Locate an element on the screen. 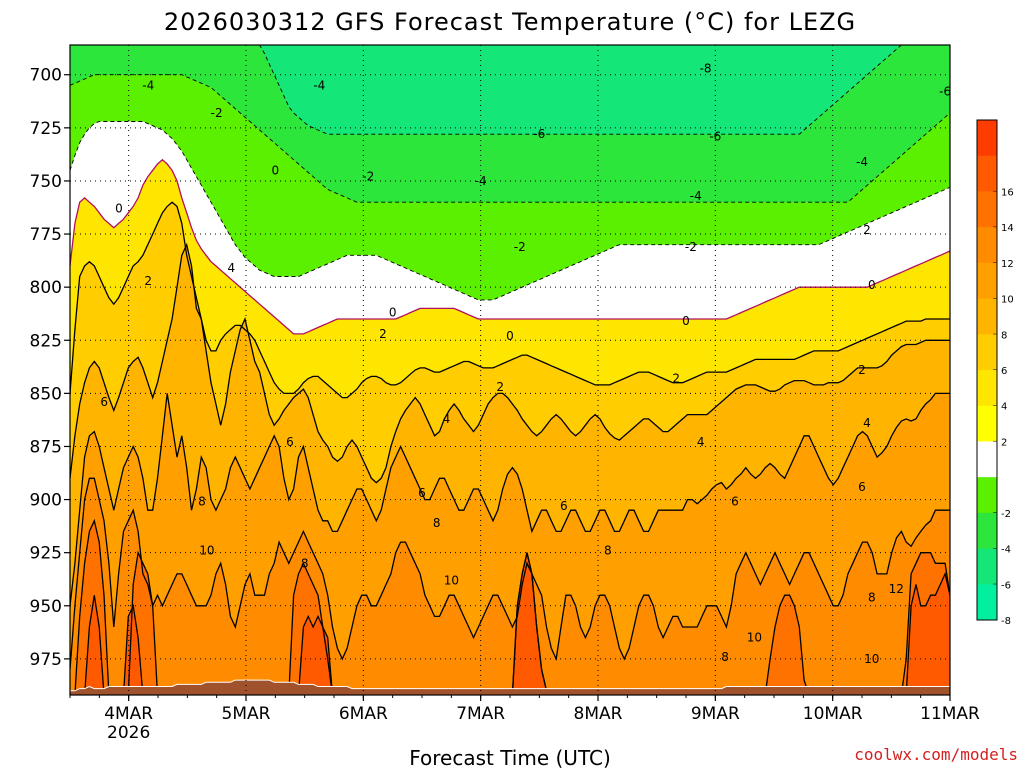 This screenshot has height=768, width=1024. y-tick-label: 750 is located at coordinates (46, 182).